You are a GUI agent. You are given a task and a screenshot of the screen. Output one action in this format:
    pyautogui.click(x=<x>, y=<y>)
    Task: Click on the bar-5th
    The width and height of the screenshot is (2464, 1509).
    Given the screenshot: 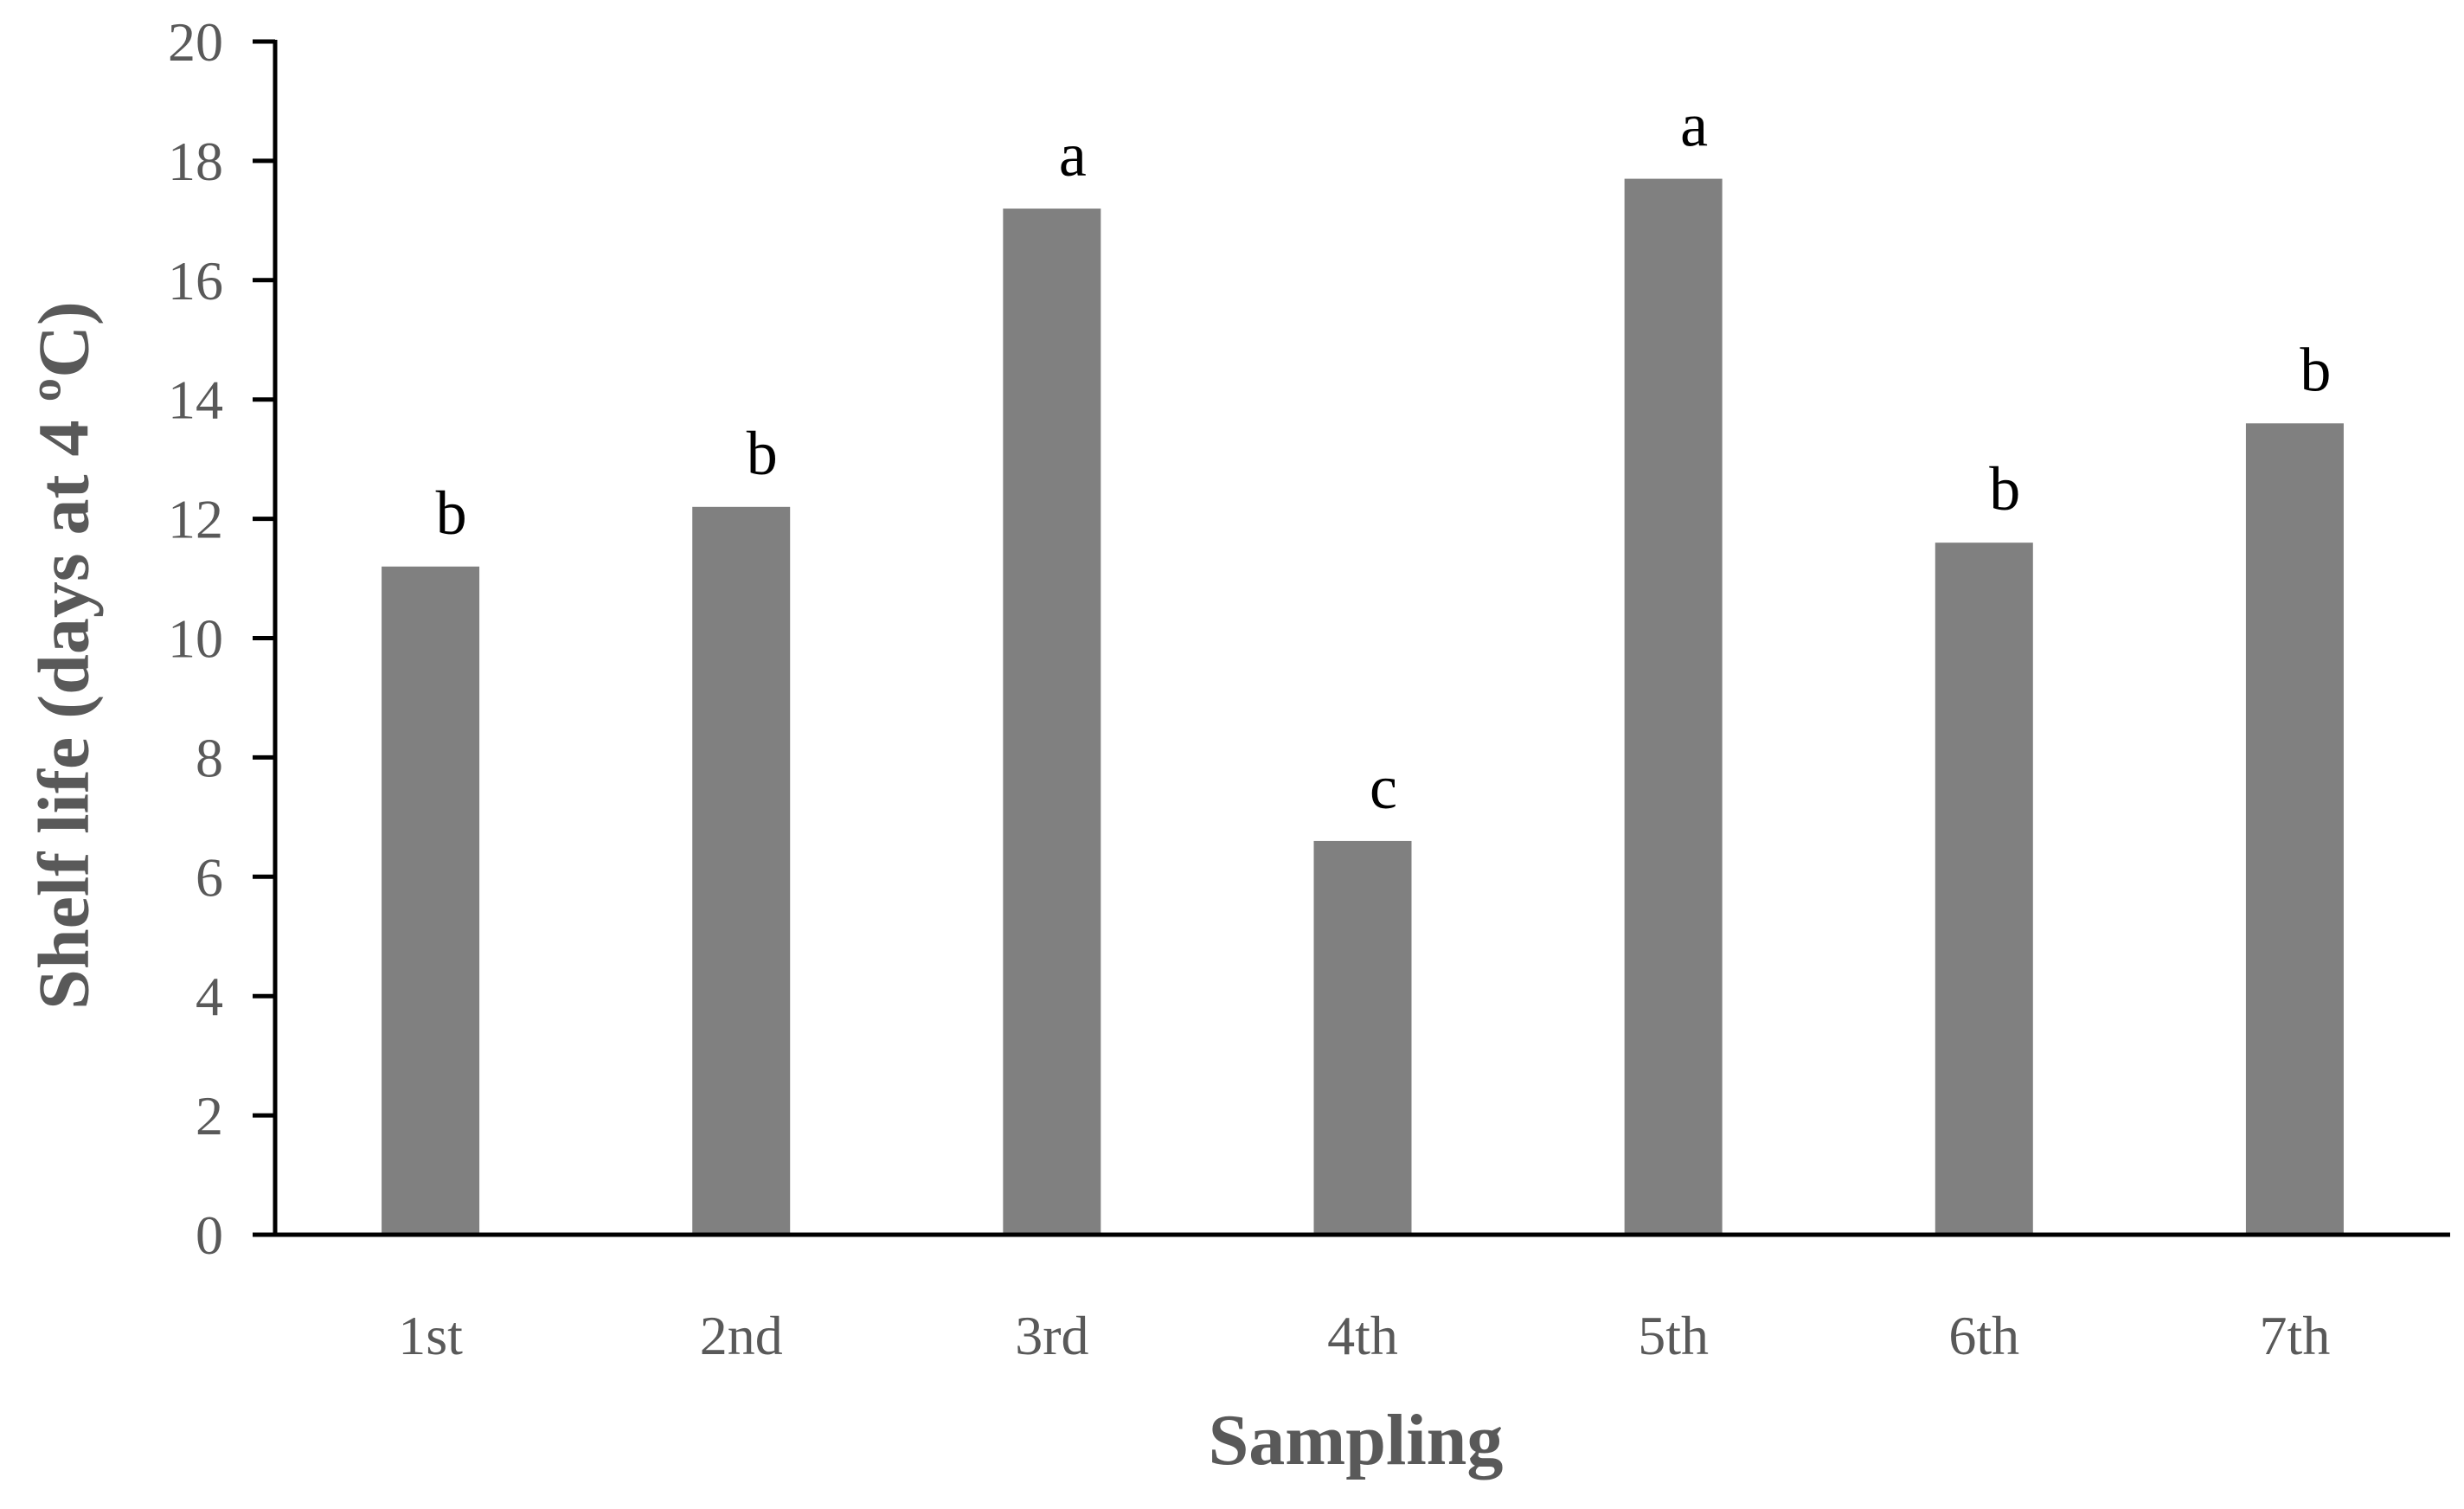 What is the action you would take?
    pyautogui.click(x=1673, y=707)
    